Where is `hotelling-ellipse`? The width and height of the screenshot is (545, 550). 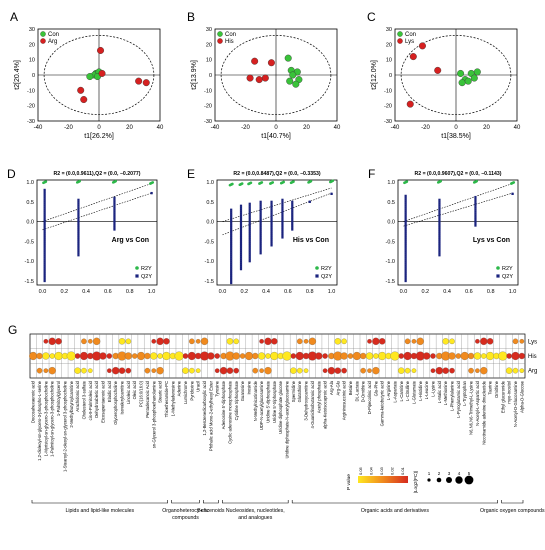 hotelling-ellipse is located at coordinates (99, 75).